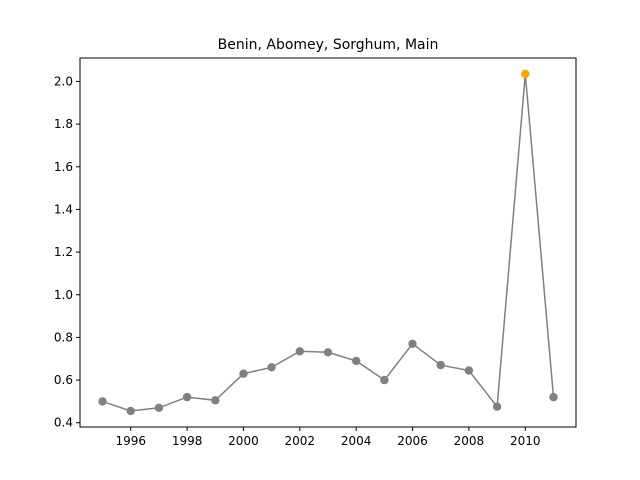 The width and height of the screenshot is (640, 480). What do you see at coordinates (63, 209) in the screenshot?
I see `y-tick-label: 1.4` at bounding box center [63, 209].